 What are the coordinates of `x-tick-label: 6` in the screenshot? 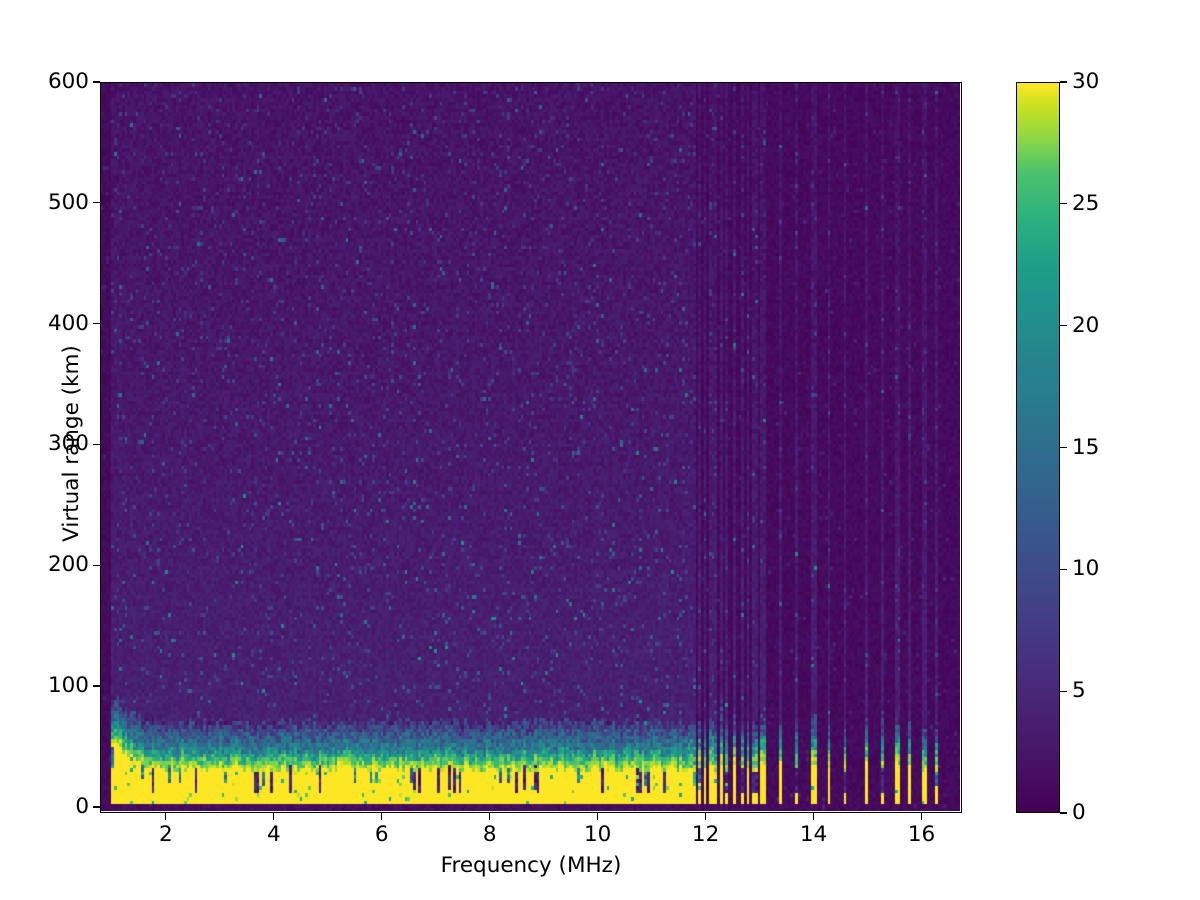 It's located at (381, 834).